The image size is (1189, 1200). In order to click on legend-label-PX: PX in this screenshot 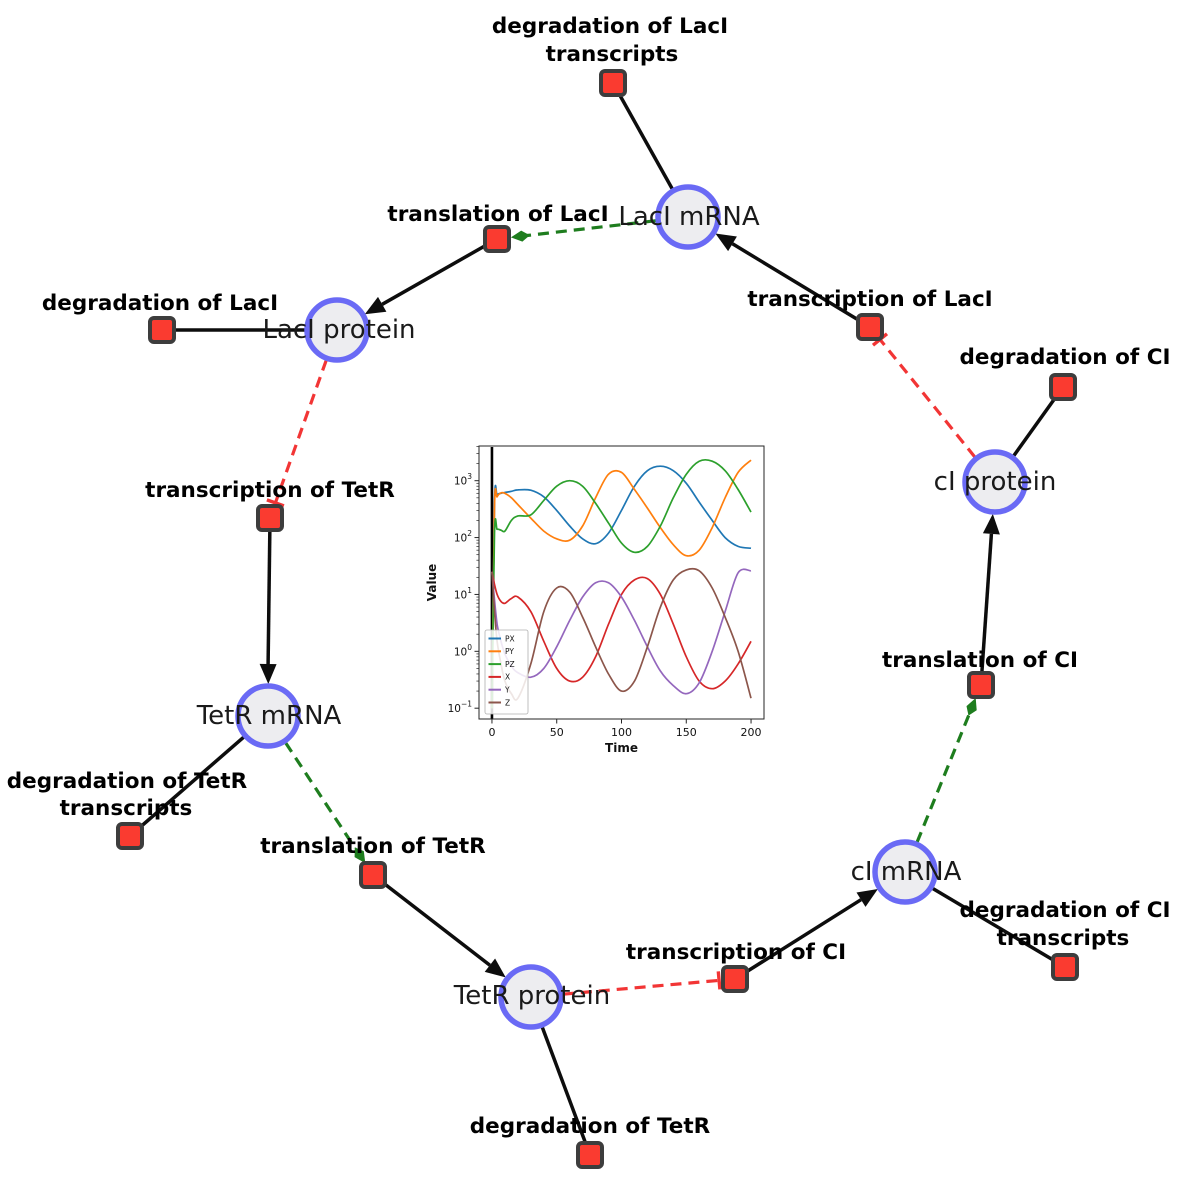, I will do `click(510, 638)`.